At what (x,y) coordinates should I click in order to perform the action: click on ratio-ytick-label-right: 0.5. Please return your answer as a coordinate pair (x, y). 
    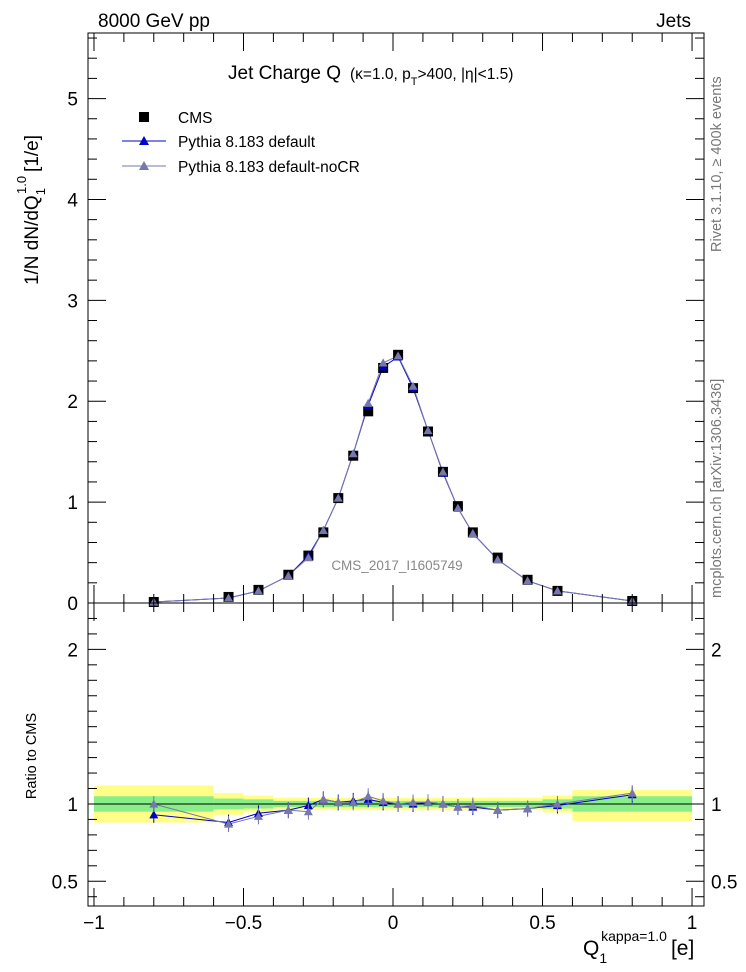
    Looking at the image, I should click on (724, 882).